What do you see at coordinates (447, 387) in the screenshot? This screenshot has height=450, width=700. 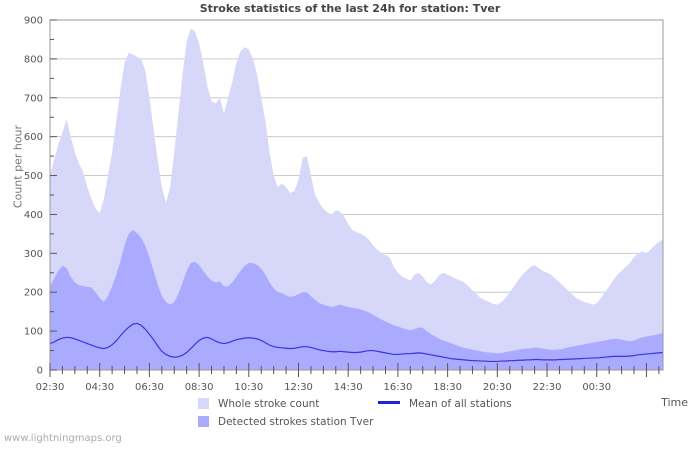 I see `svg-text: 18:30` at bounding box center [447, 387].